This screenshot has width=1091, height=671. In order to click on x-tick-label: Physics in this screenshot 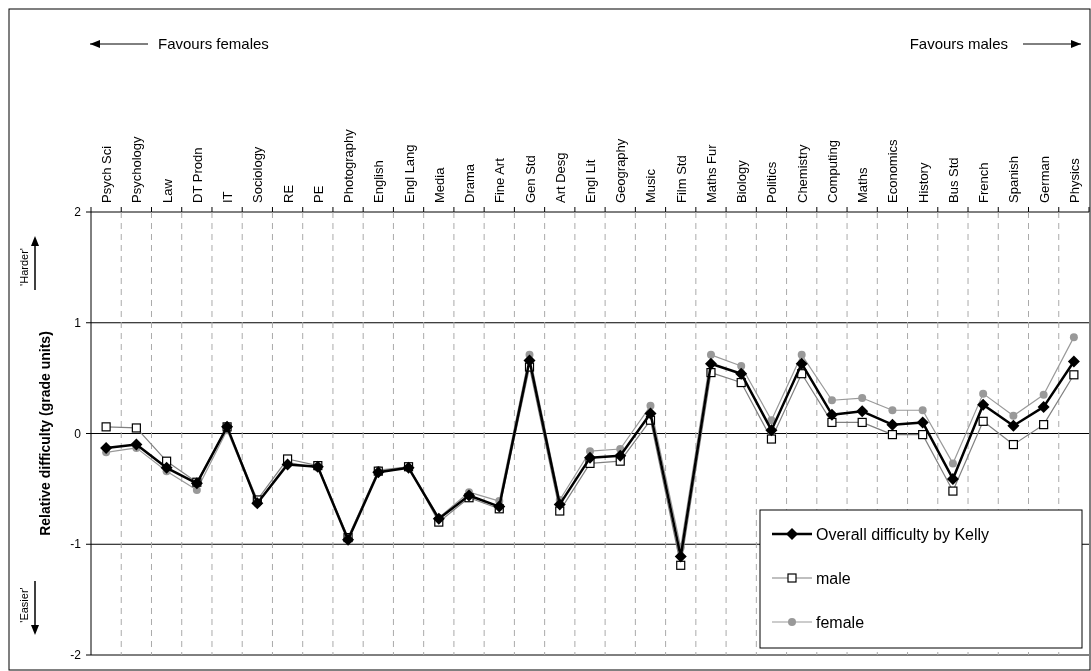, I will do `click(1074, 180)`.